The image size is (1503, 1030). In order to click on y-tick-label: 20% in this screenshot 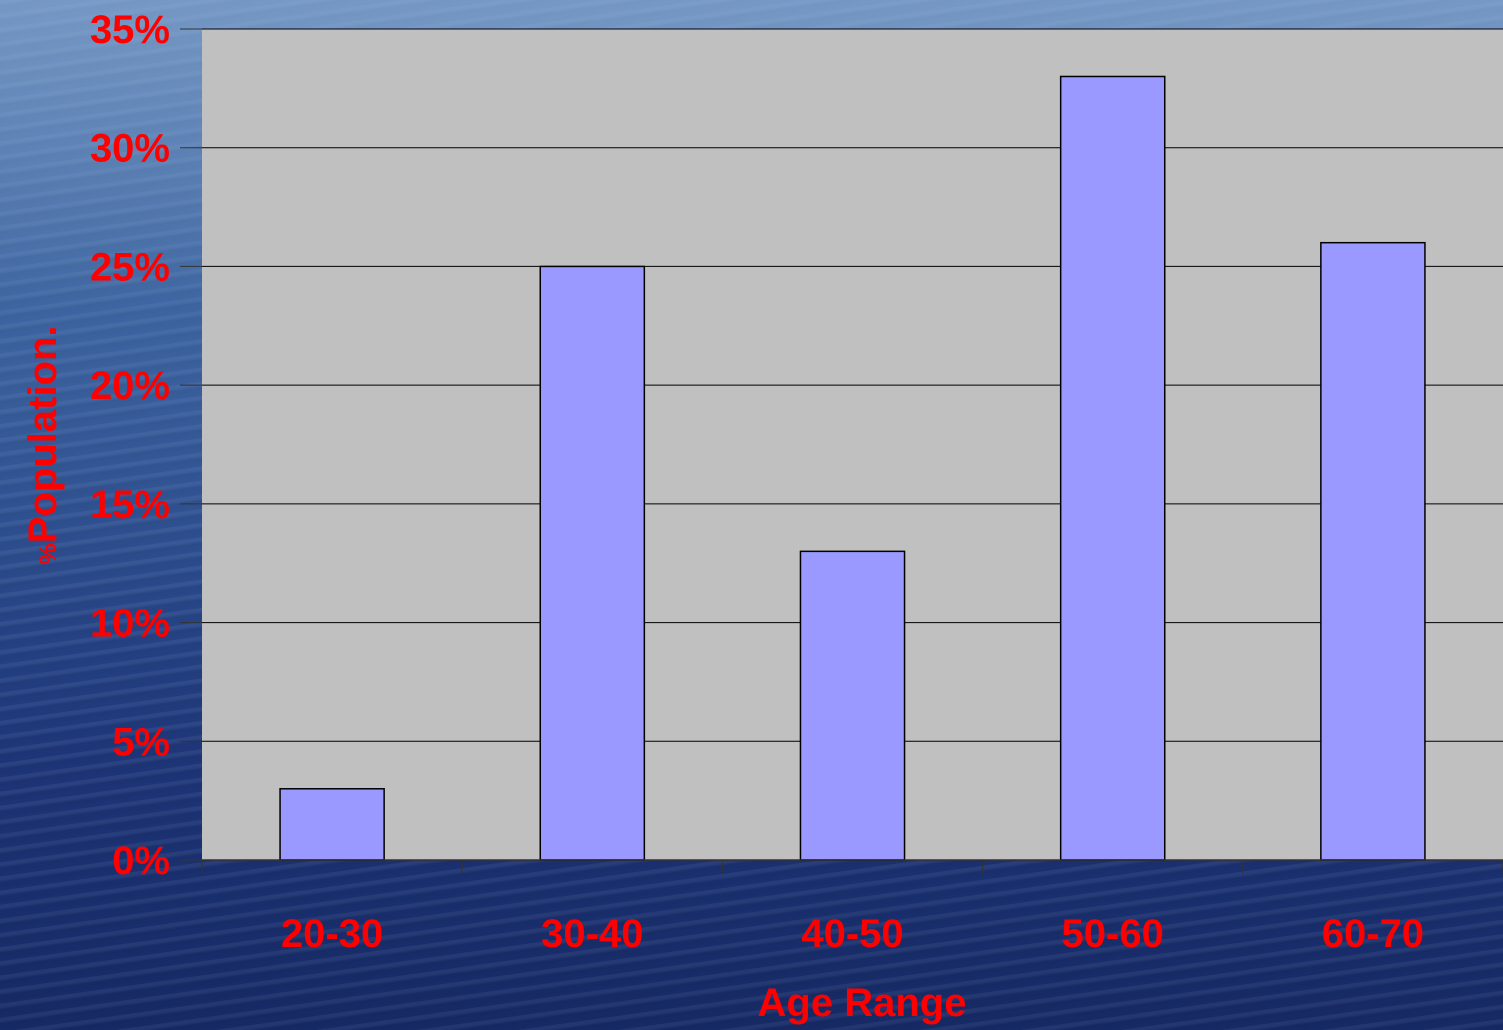, I will do `click(130, 386)`.